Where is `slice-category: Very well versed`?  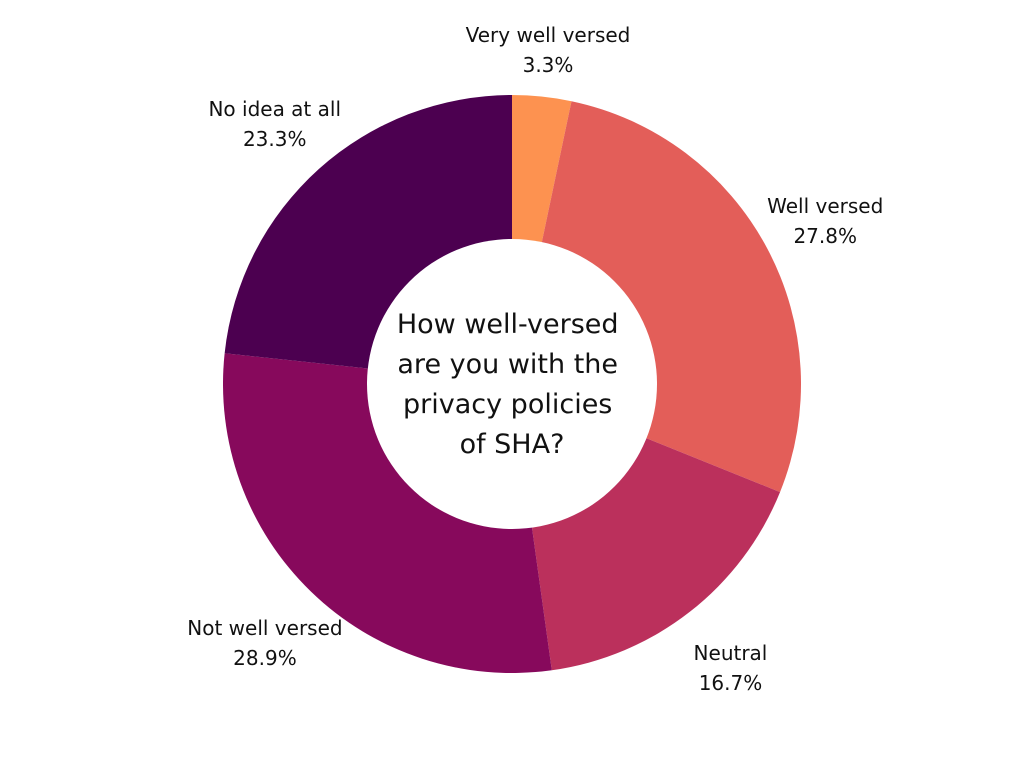 slice-category: Very well versed is located at coordinates (548, 35).